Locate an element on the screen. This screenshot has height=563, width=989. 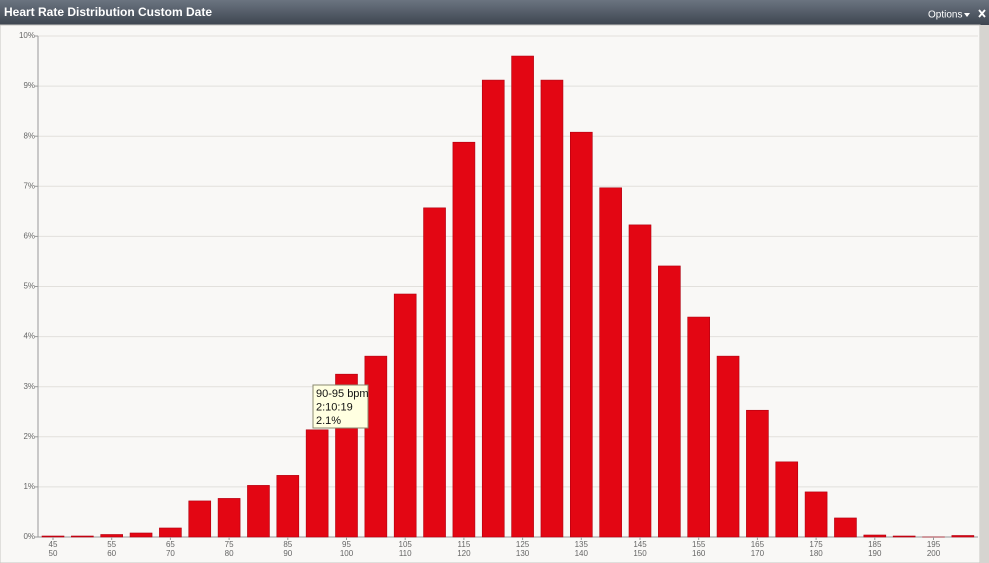
y-tick-label: 6% is located at coordinates (29, 236).